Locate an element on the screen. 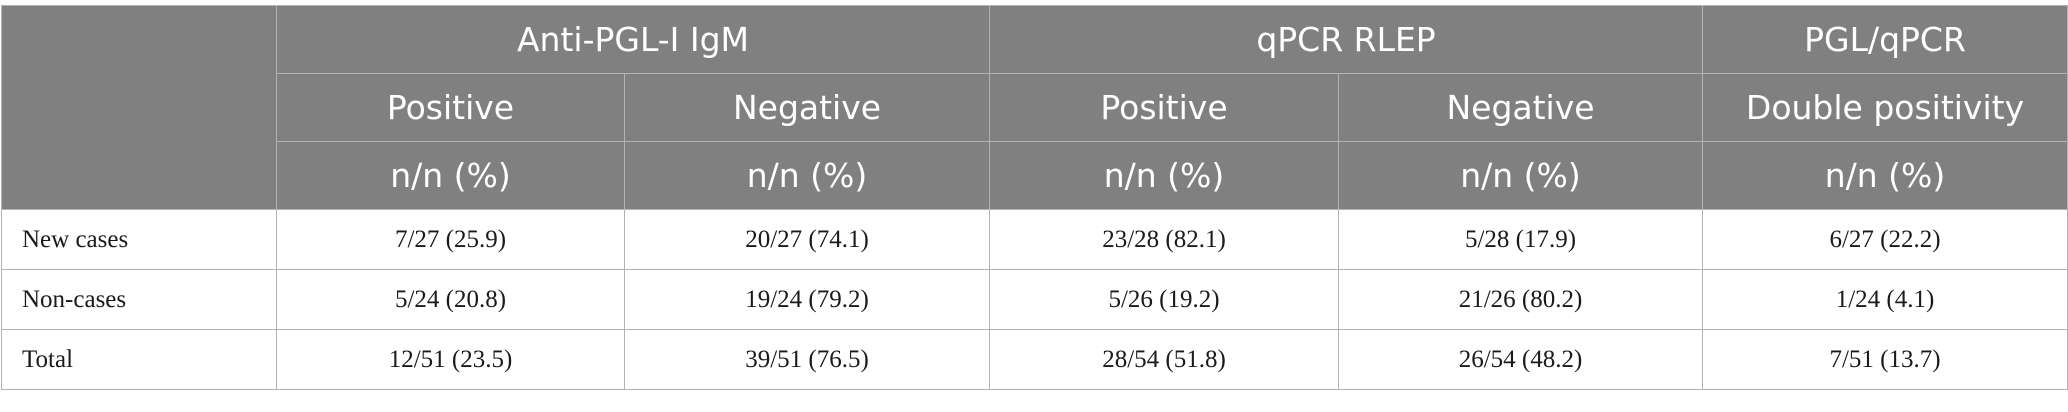 The image size is (2068, 412). header-pgl-qpcr: PGL/qPCR is located at coordinates (1885, 39).